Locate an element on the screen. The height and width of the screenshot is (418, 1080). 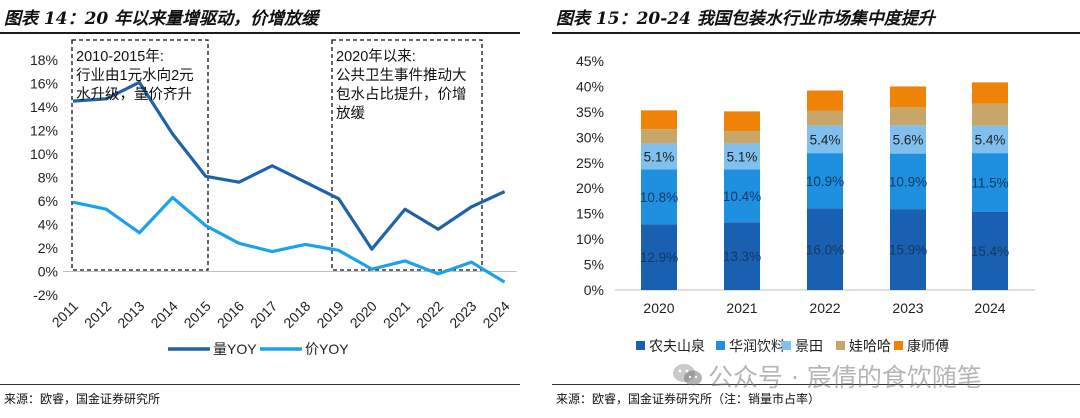
x-tick-label: 2014 is located at coordinates (163, 314).